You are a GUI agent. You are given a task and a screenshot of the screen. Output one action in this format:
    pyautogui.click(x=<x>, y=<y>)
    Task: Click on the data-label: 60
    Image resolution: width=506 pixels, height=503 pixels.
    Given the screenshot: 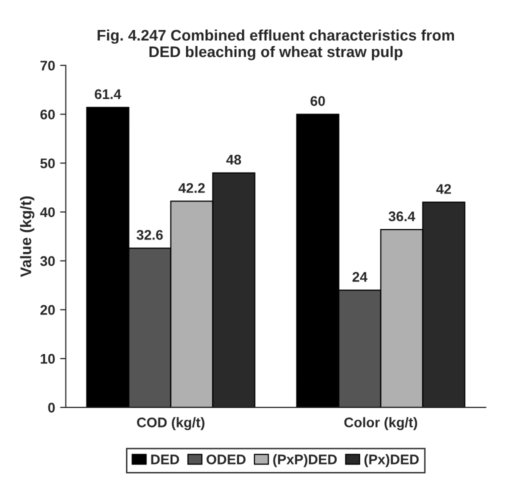 What is the action you would take?
    pyautogui.click(x=317, y=101)
    